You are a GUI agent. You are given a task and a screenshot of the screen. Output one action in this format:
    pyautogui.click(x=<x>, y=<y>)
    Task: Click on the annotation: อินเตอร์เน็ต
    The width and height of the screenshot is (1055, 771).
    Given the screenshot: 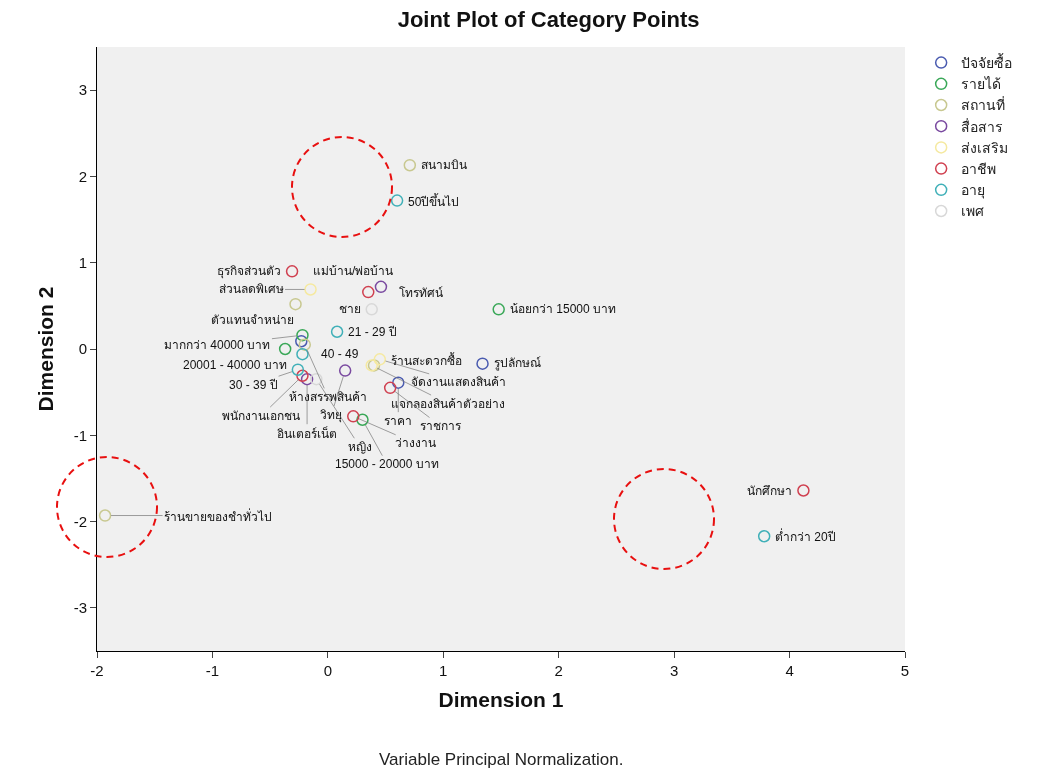 What is the action you would take?
    pyautogui.click(x=307, y=433)
    